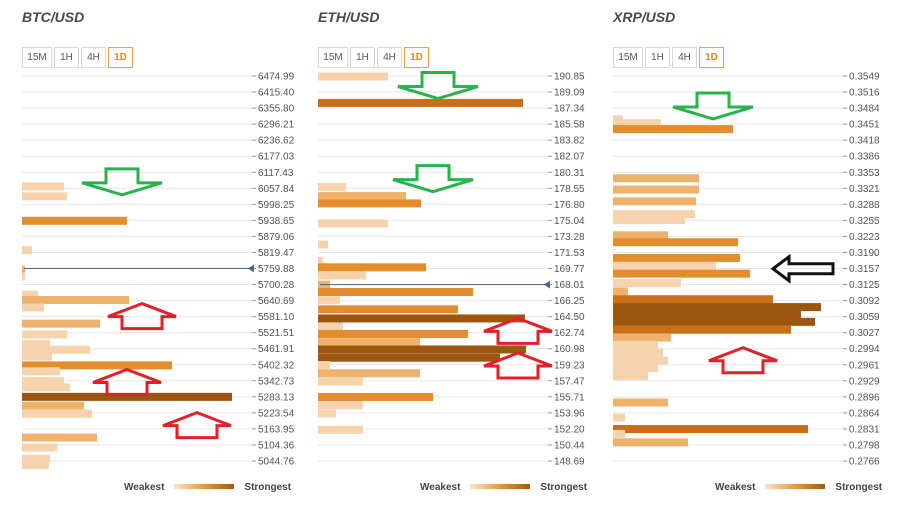  I want to click on strength-legend: Weakest Strongest, so click(207, 487).